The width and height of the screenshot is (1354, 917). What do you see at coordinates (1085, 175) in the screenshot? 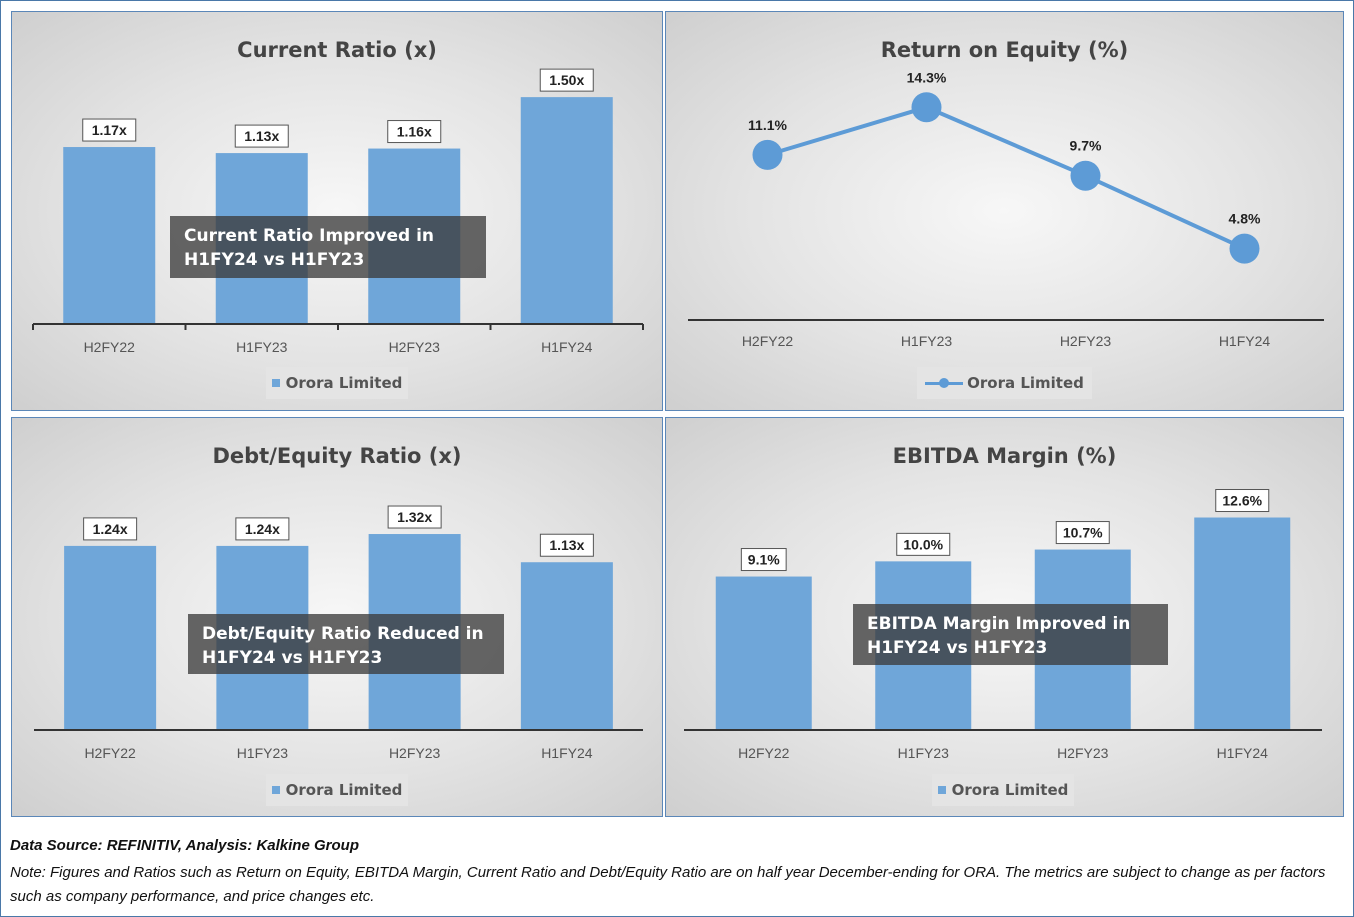
I see `data-point-h2fy23` at bounding box center [1085, 175].